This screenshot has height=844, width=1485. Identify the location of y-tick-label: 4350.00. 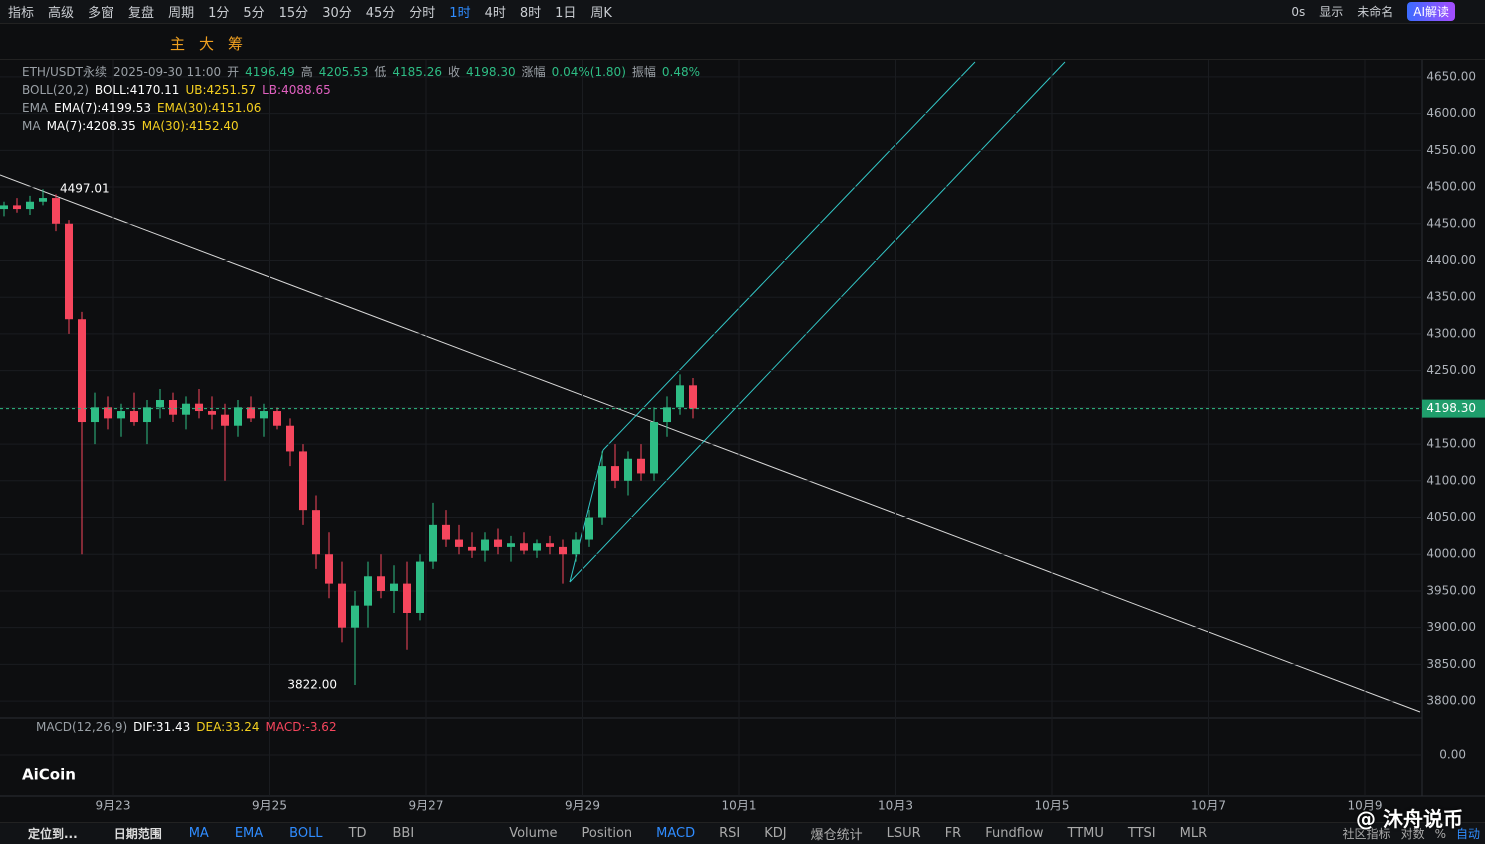
(1451, 297).